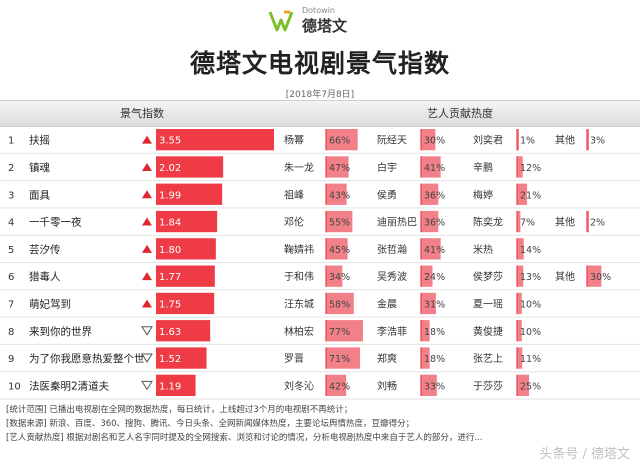 Image resolution: width=640 pixels, height=468 pixels. What do you see at coordinates (392, 140) in the screenshot?
I see `artist-name: 阮经天` at bounding box center [392, 140].